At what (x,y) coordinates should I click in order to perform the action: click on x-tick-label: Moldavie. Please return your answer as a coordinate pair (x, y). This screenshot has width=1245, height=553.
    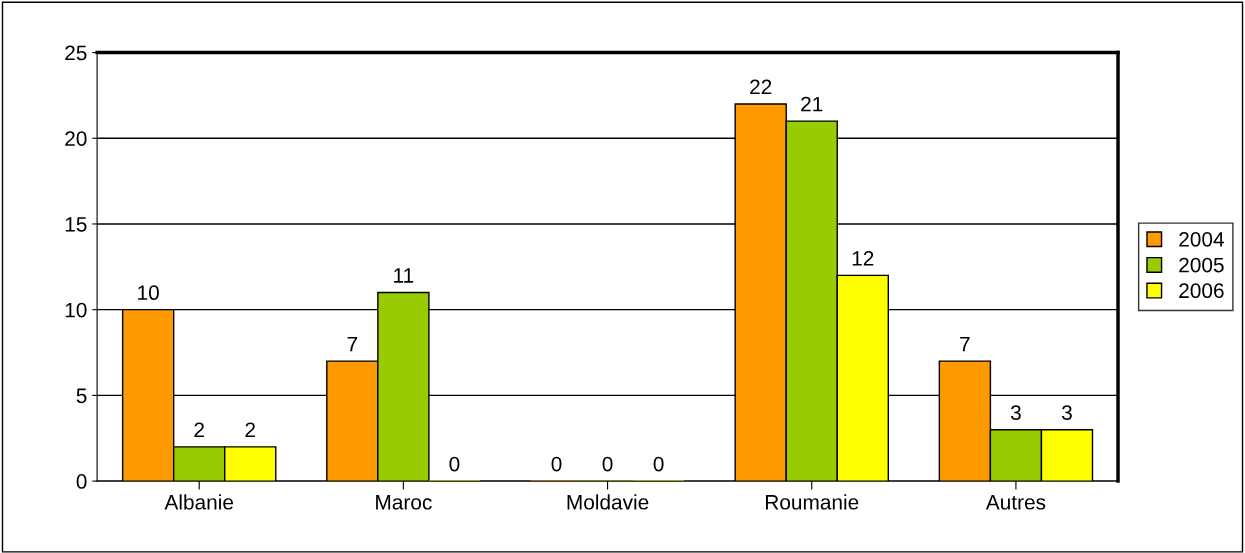
    Looking at the image, I should click on (608, 502).